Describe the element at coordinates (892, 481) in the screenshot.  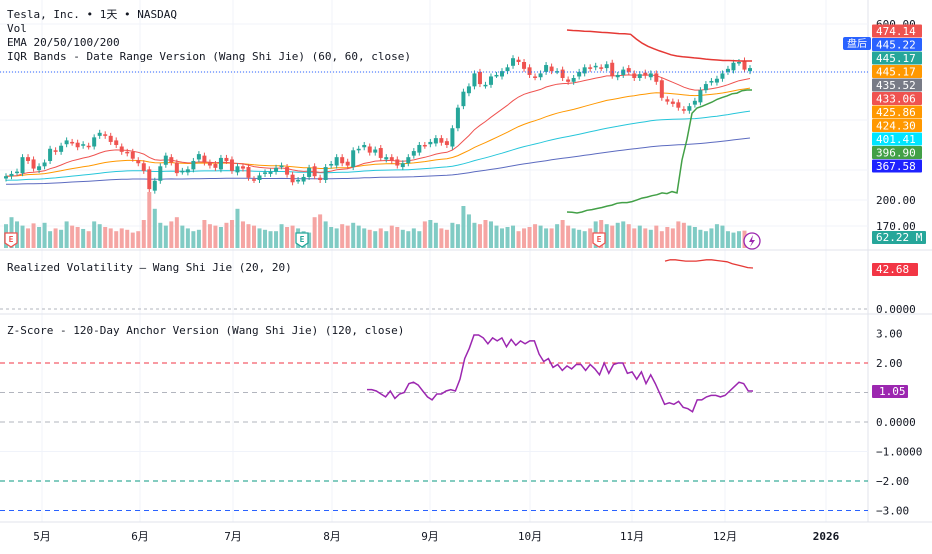
I see `zscore-axis-tick: −2.00` at that location.